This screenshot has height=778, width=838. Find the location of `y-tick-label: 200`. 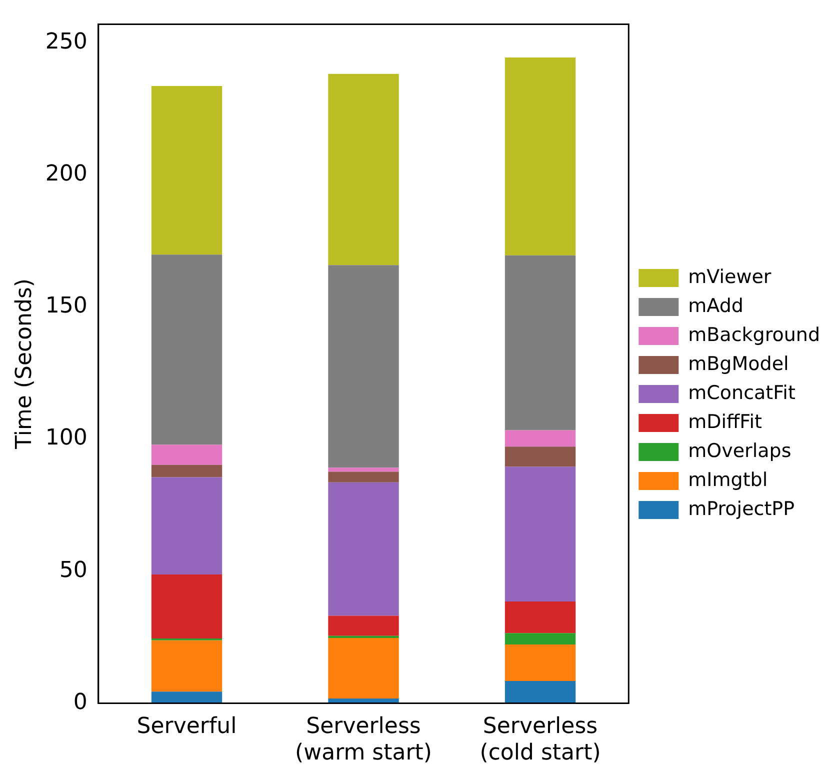

y-tick-label: 200 is located at coordinates (66, 174).